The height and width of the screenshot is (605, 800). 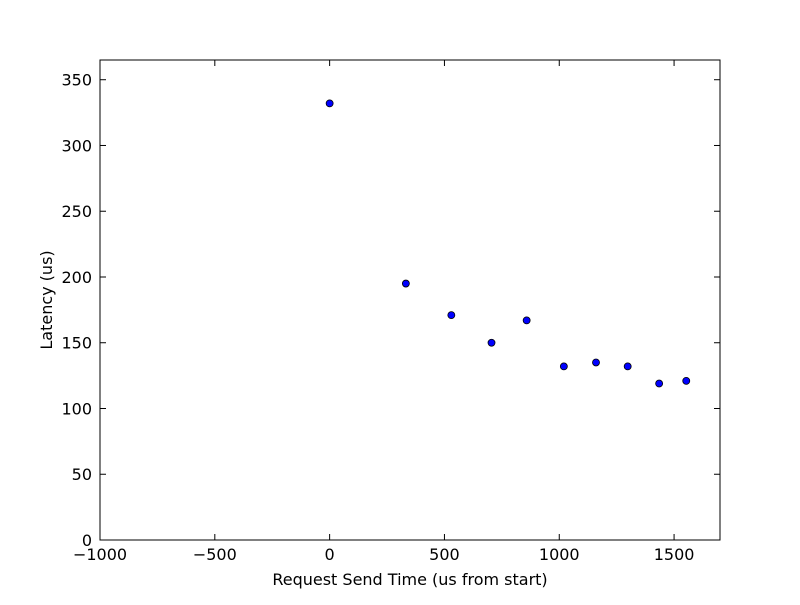 What do you see at coordinates (76, 277) in the screenshot?
I see `y-tick-label: 200` at bounding box center [76, 277].